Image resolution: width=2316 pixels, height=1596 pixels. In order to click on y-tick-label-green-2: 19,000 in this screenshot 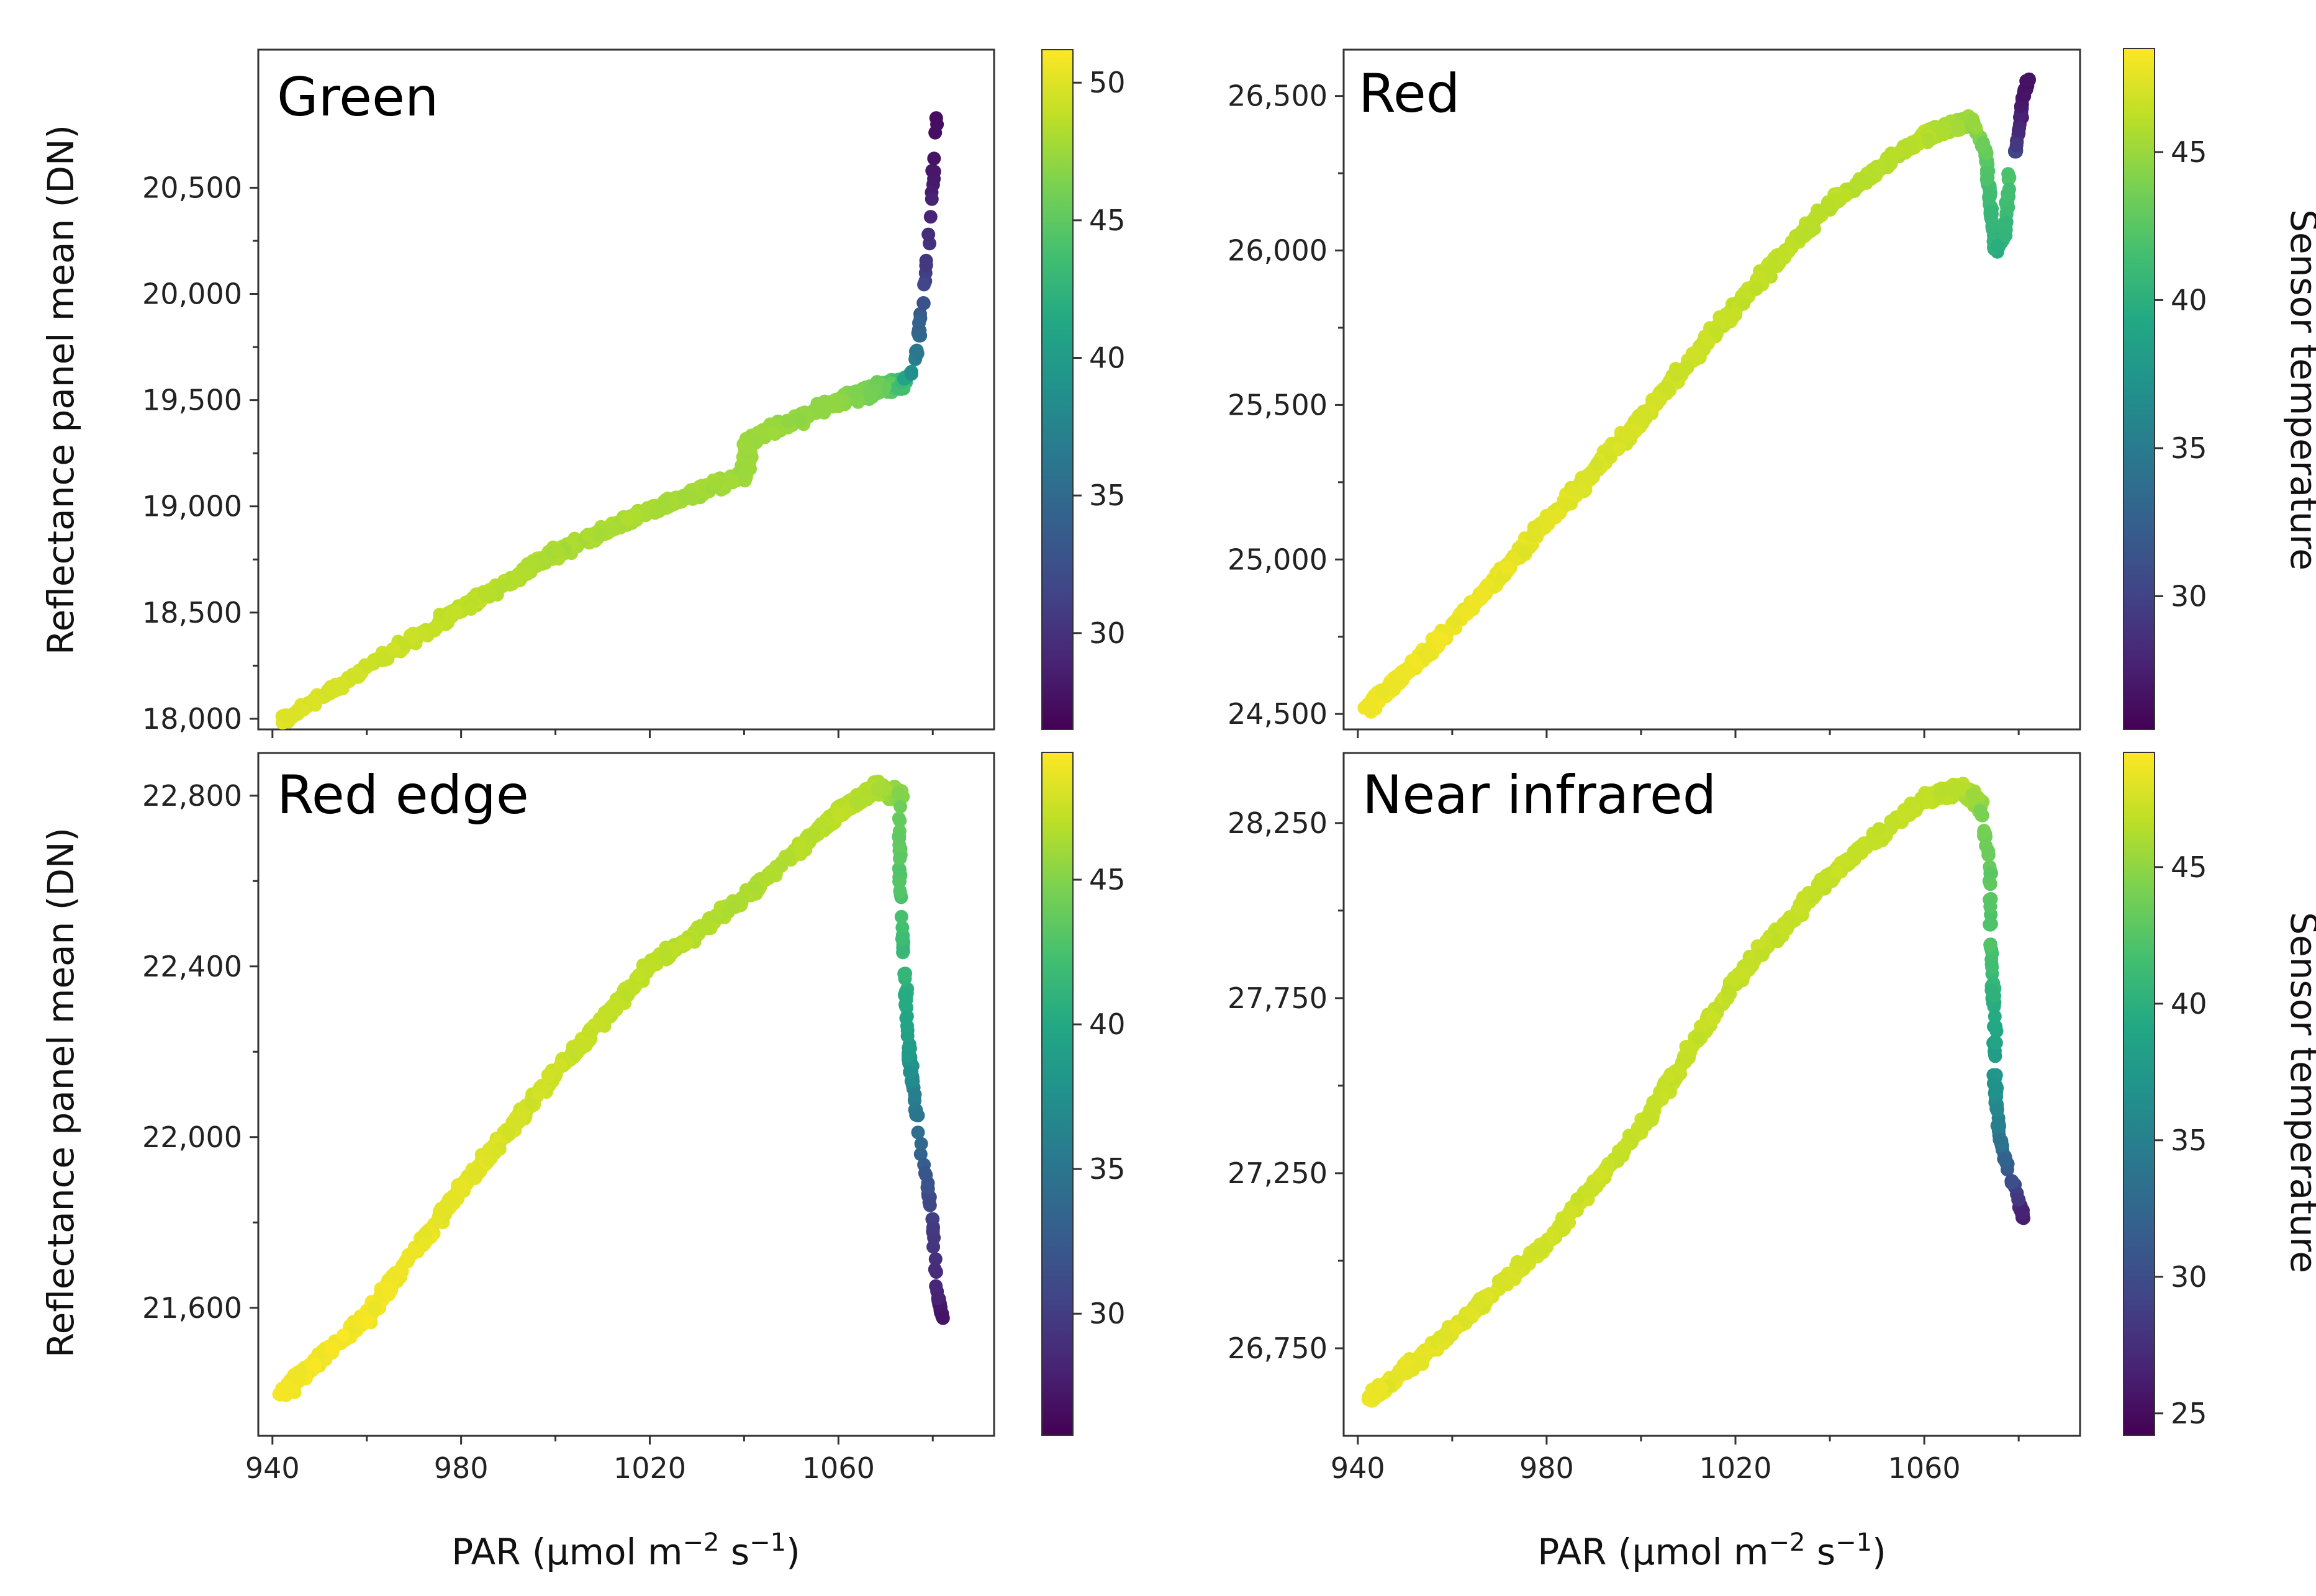, I will do `click(192, 506)`.